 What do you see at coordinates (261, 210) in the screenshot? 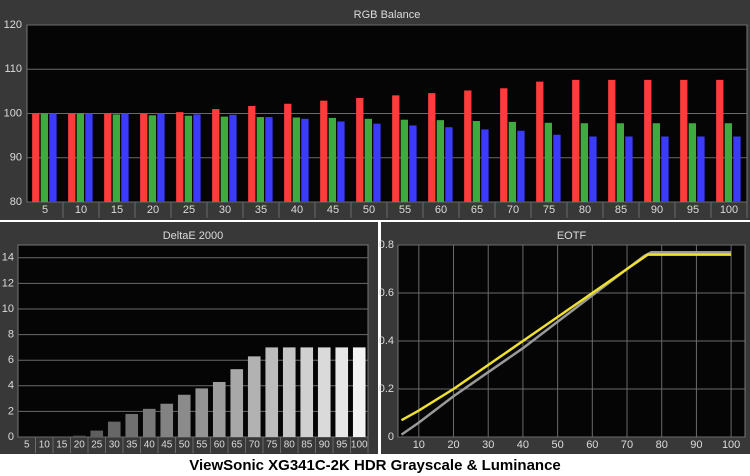
I see `x-tick-label: 35` at bounding box center [261, 210].